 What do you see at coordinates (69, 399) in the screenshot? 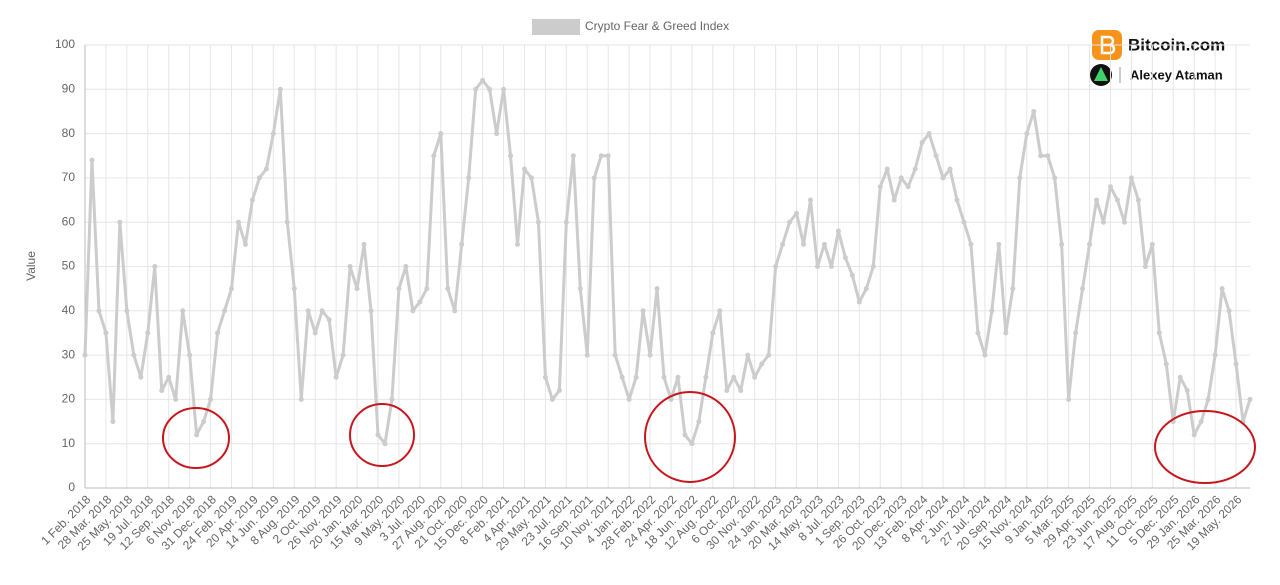
I see `y-tick-label: 20` at bounding box center [69, 399].